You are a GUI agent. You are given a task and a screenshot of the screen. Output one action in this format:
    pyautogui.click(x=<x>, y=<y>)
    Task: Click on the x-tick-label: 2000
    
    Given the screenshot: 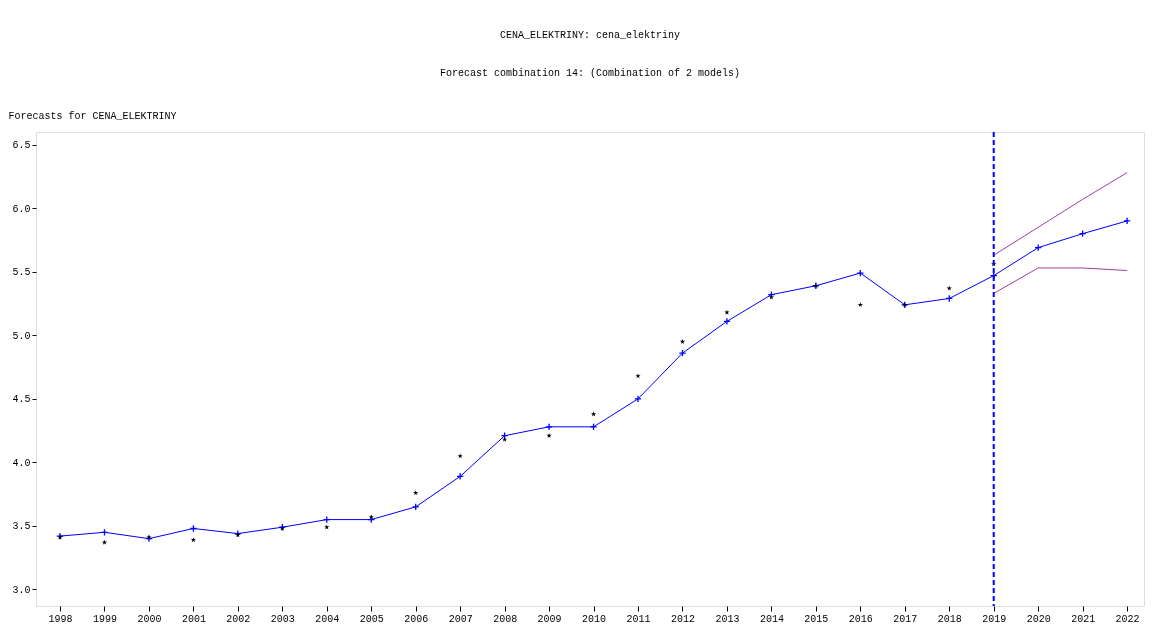 What is the action you would take?
    pyautogui.click(x=149, y=619)
    